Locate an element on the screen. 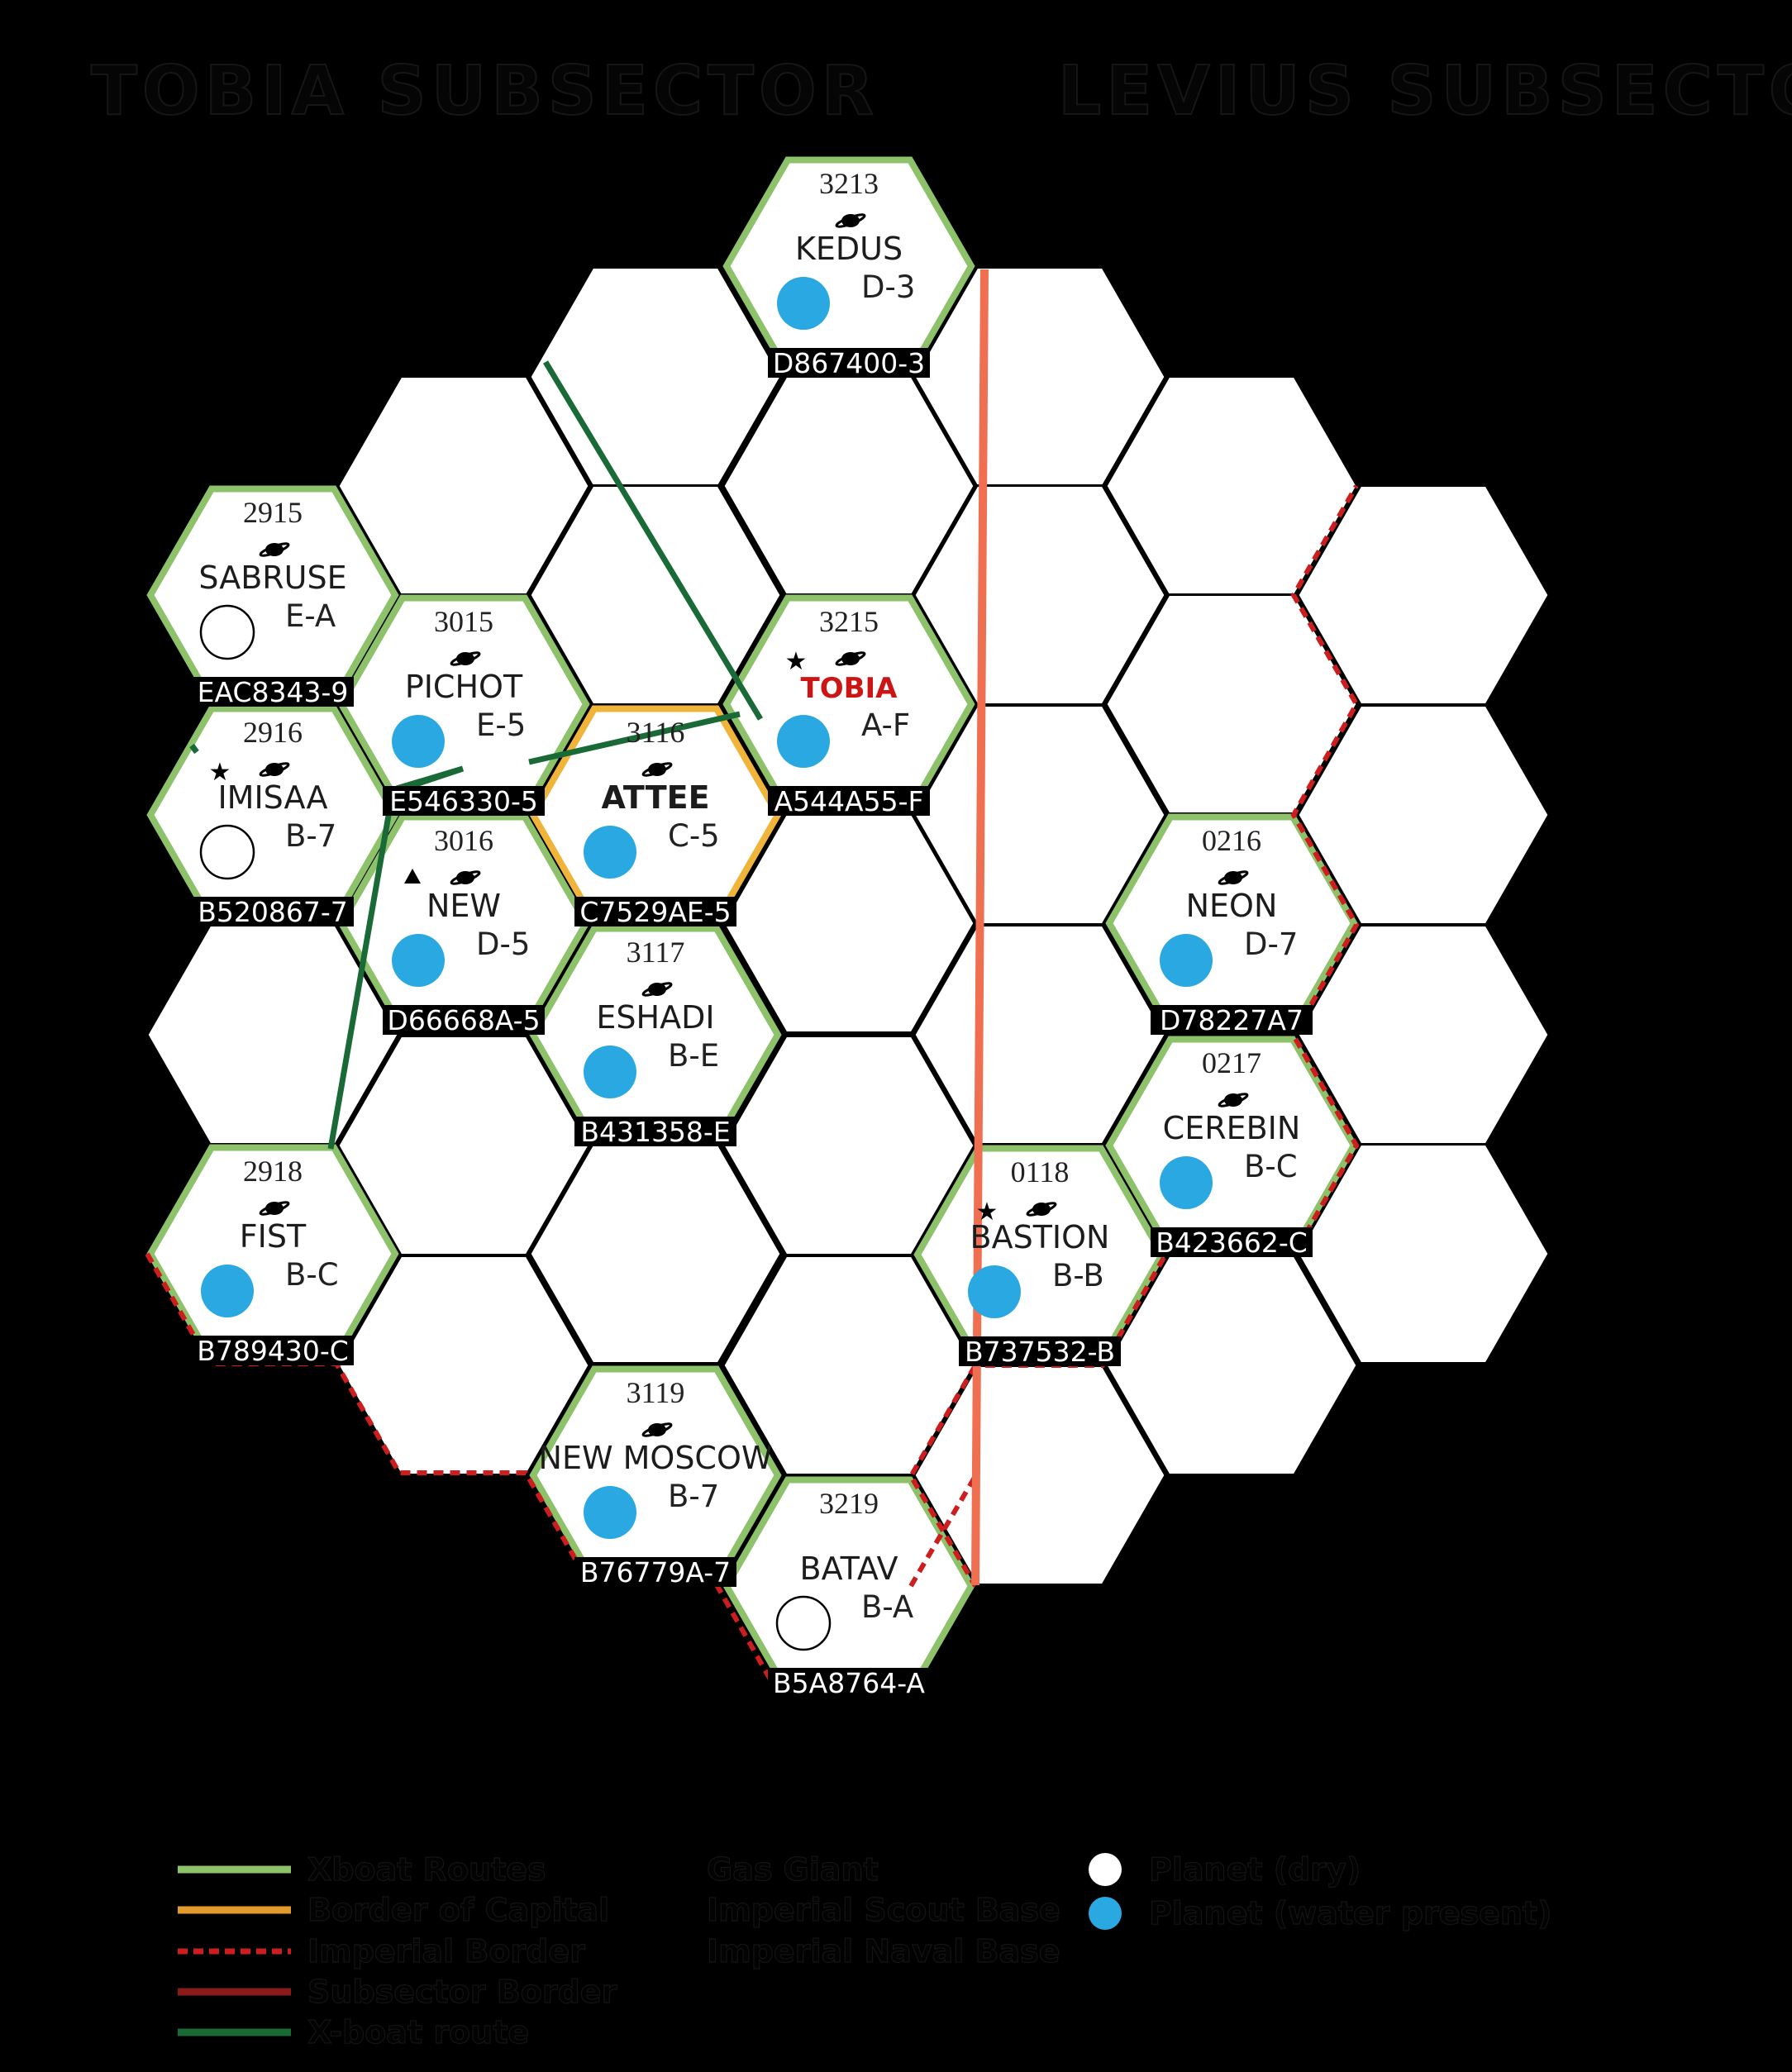 Image resolution: width=1792 pixels, height=2072 pixels. starport-code: C-5 is located at coordinates (694, 836).